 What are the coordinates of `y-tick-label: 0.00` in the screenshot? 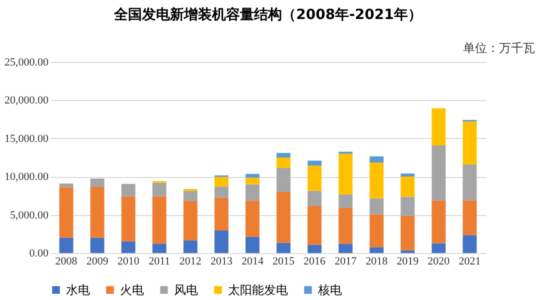 It's located at (39, 254).